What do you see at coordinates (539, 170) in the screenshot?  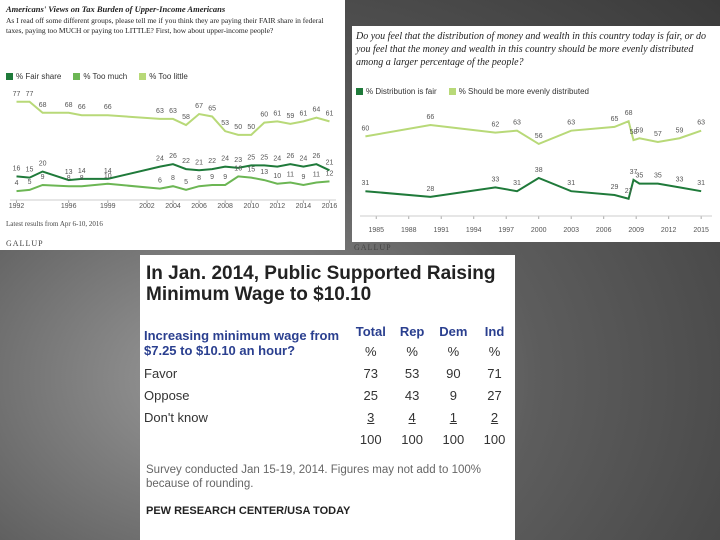 I see `data-label: 38` at bounding box center [539, 170].